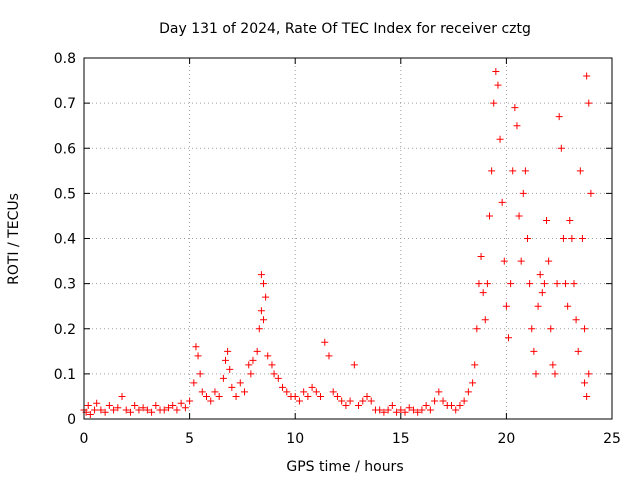 Image resolution: width=640 pixels, height=480 pixels. Describe the element at coordinates (14, 239) in the screenshot. I see `y-axis-label: ROTI / TECUs` at that location.